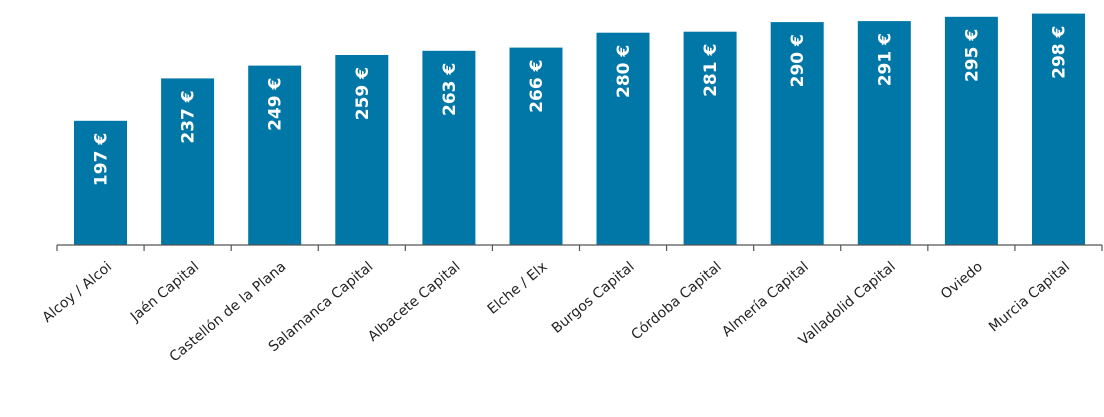 The image size is (1104, 417). I want to click on x-tick-label: Albacete Capital, so click(414, 302).